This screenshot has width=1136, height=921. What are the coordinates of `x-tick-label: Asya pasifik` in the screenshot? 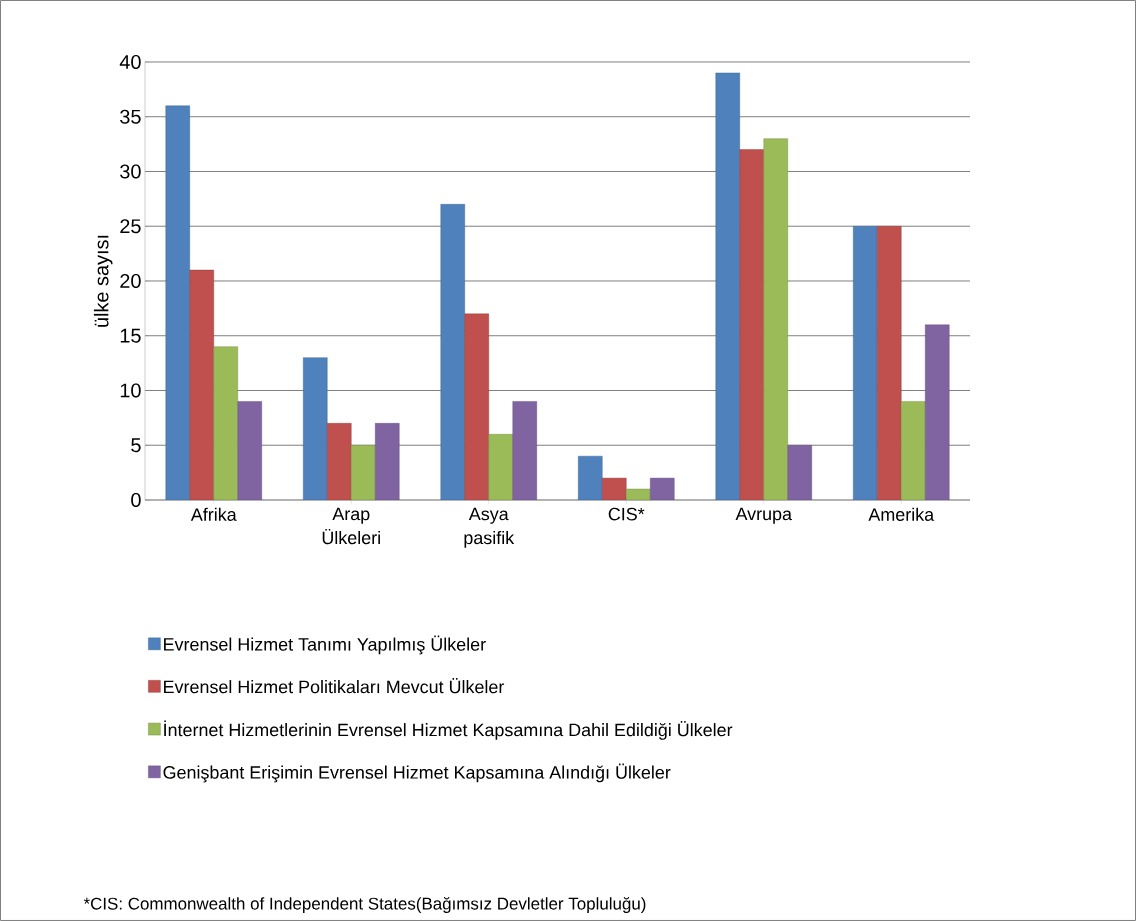 It's located at (489, 527).